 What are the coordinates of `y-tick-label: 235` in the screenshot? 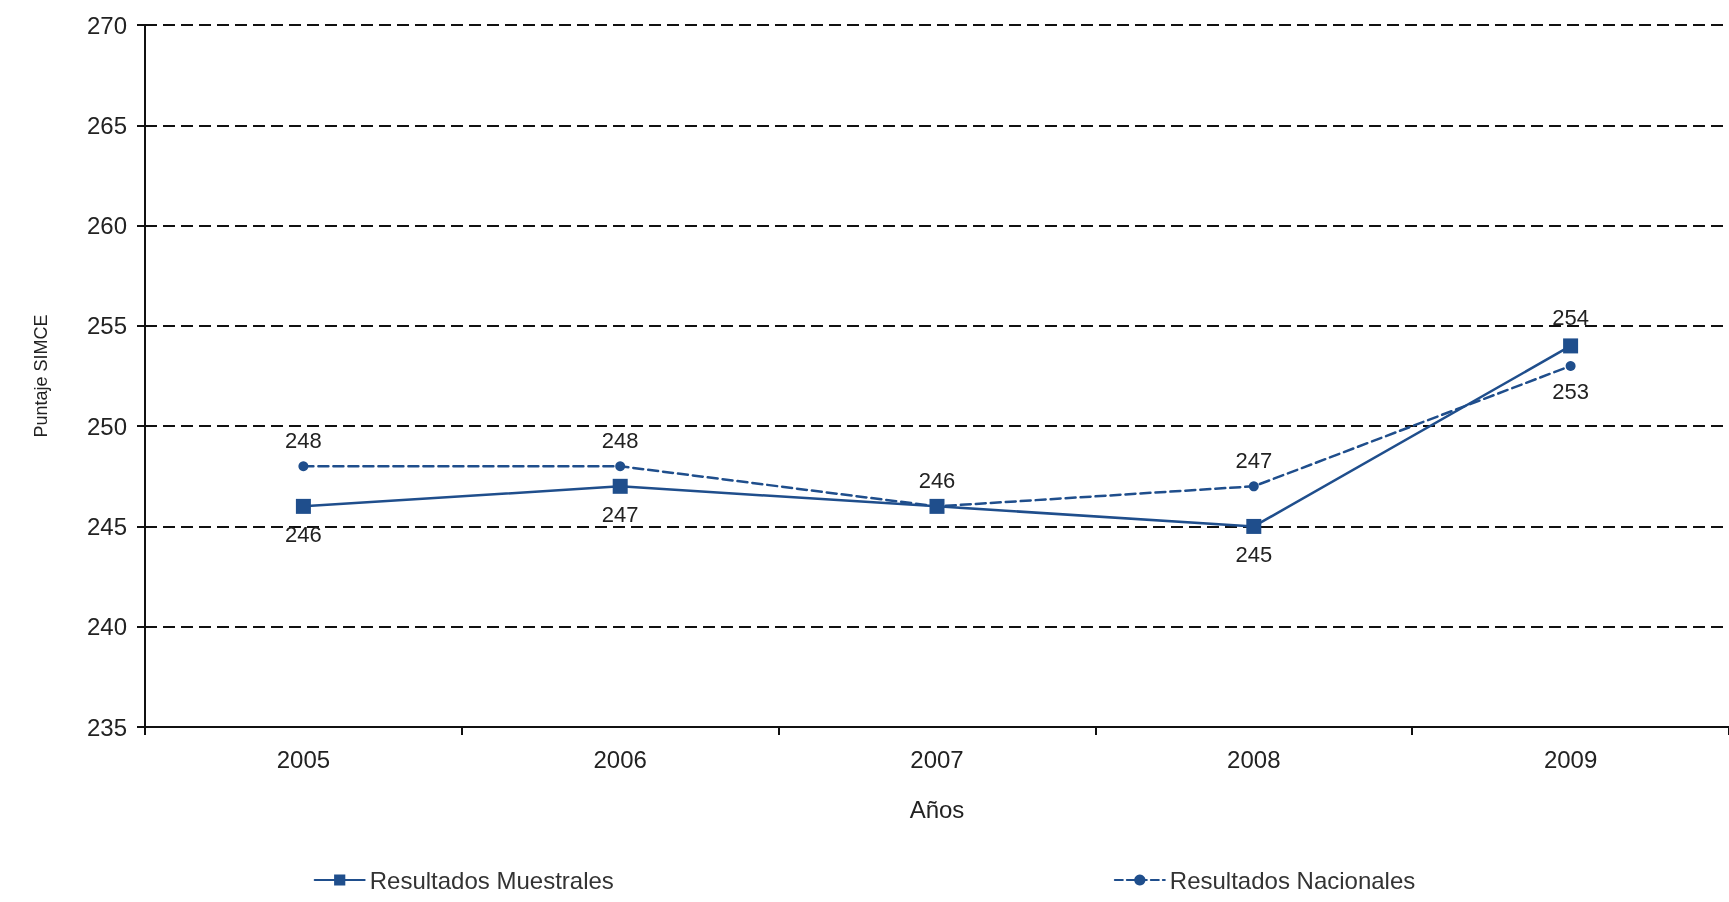 It's located at (106, 727).